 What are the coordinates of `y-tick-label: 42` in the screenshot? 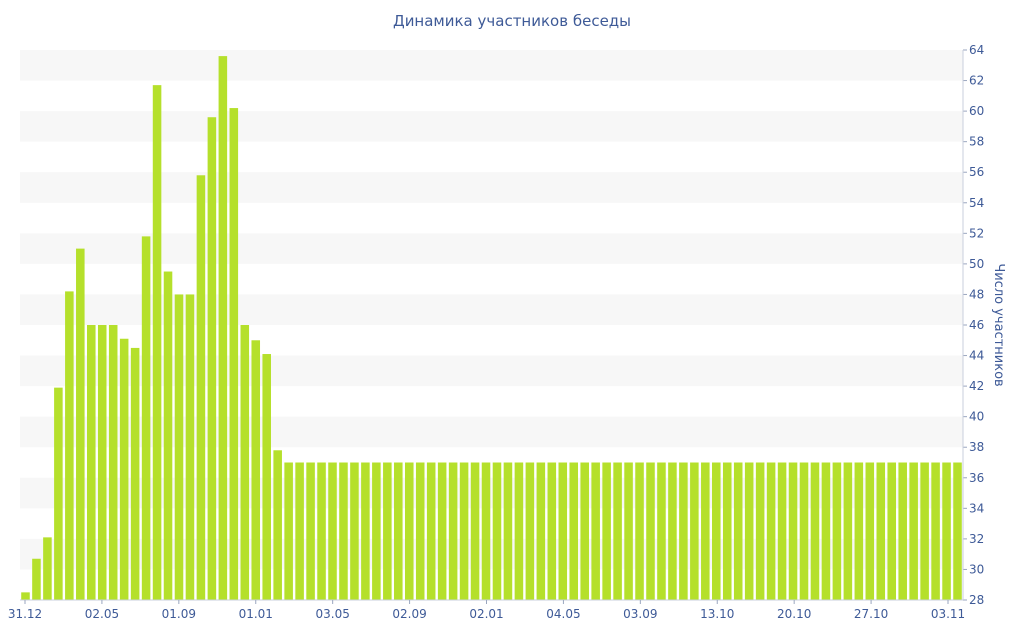 It's located at (976, 386).